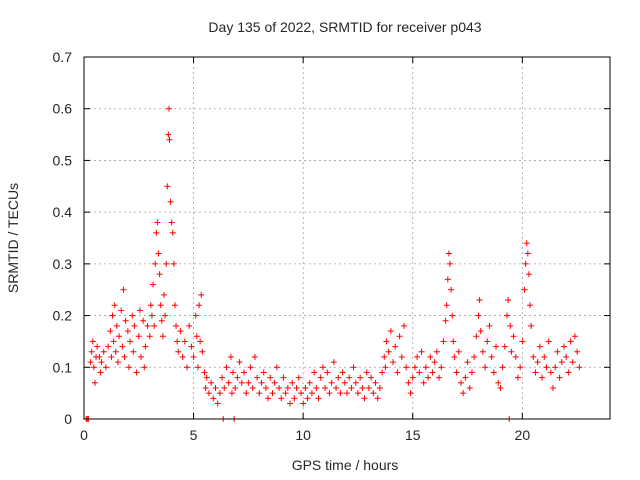 This screenshot has width=640, height=480. I want to click on y-tick-label: 0.7, so click(63, 57).